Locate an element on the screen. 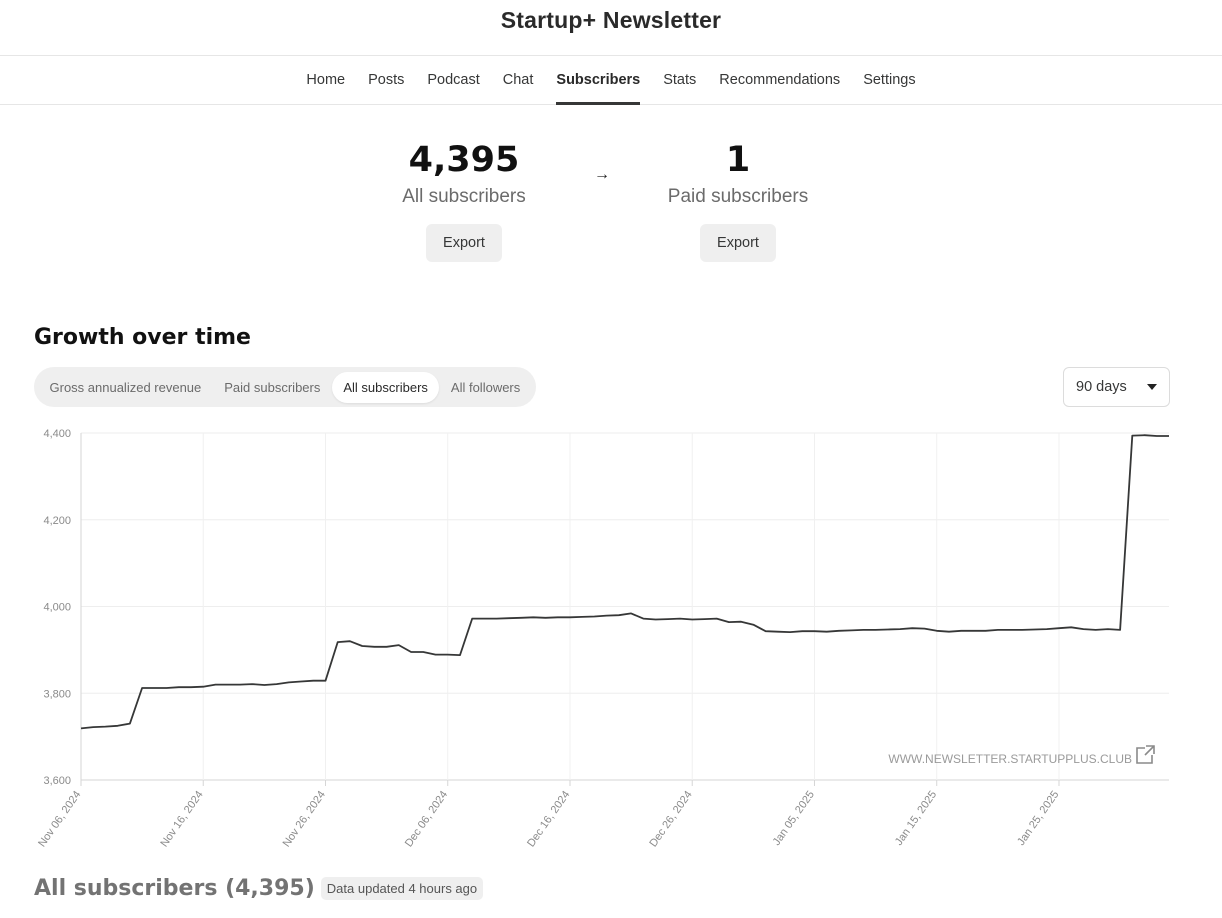 This screenshot has width=1222, height=918. nav-item-chat: Chat is located at coordinates (518, 80).